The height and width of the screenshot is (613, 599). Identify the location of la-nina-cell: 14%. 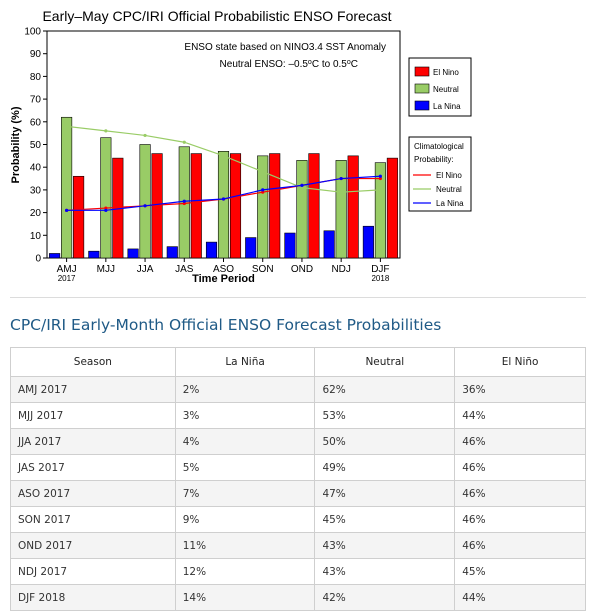
(245, 597).